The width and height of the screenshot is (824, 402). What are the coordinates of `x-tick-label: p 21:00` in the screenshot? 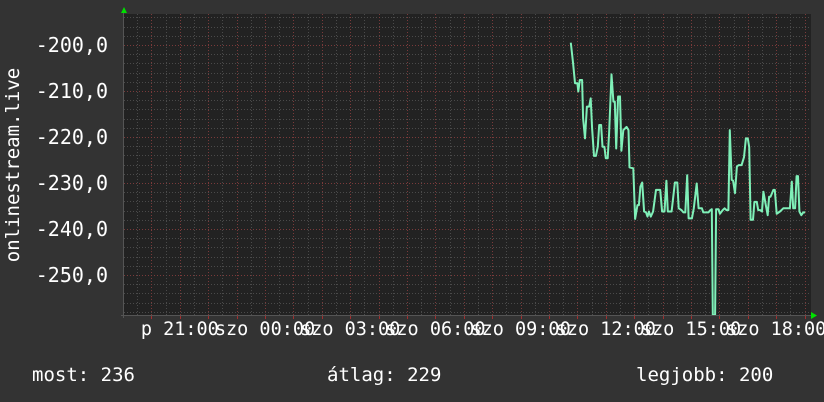 It's located at (179, 329).